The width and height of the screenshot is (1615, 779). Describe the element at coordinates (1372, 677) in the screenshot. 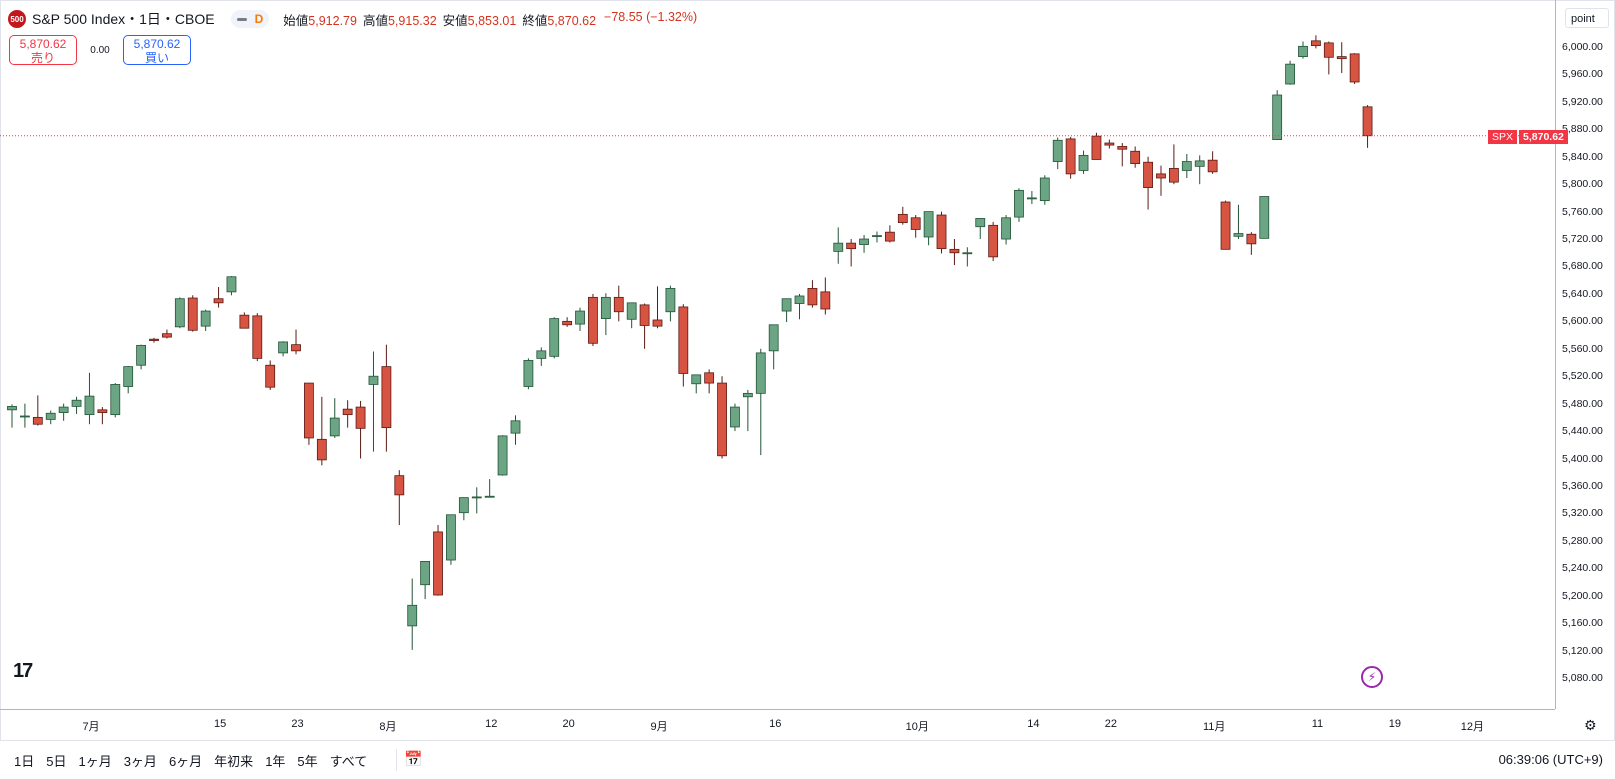

I see `lightning-icon: ⚡` at that location.